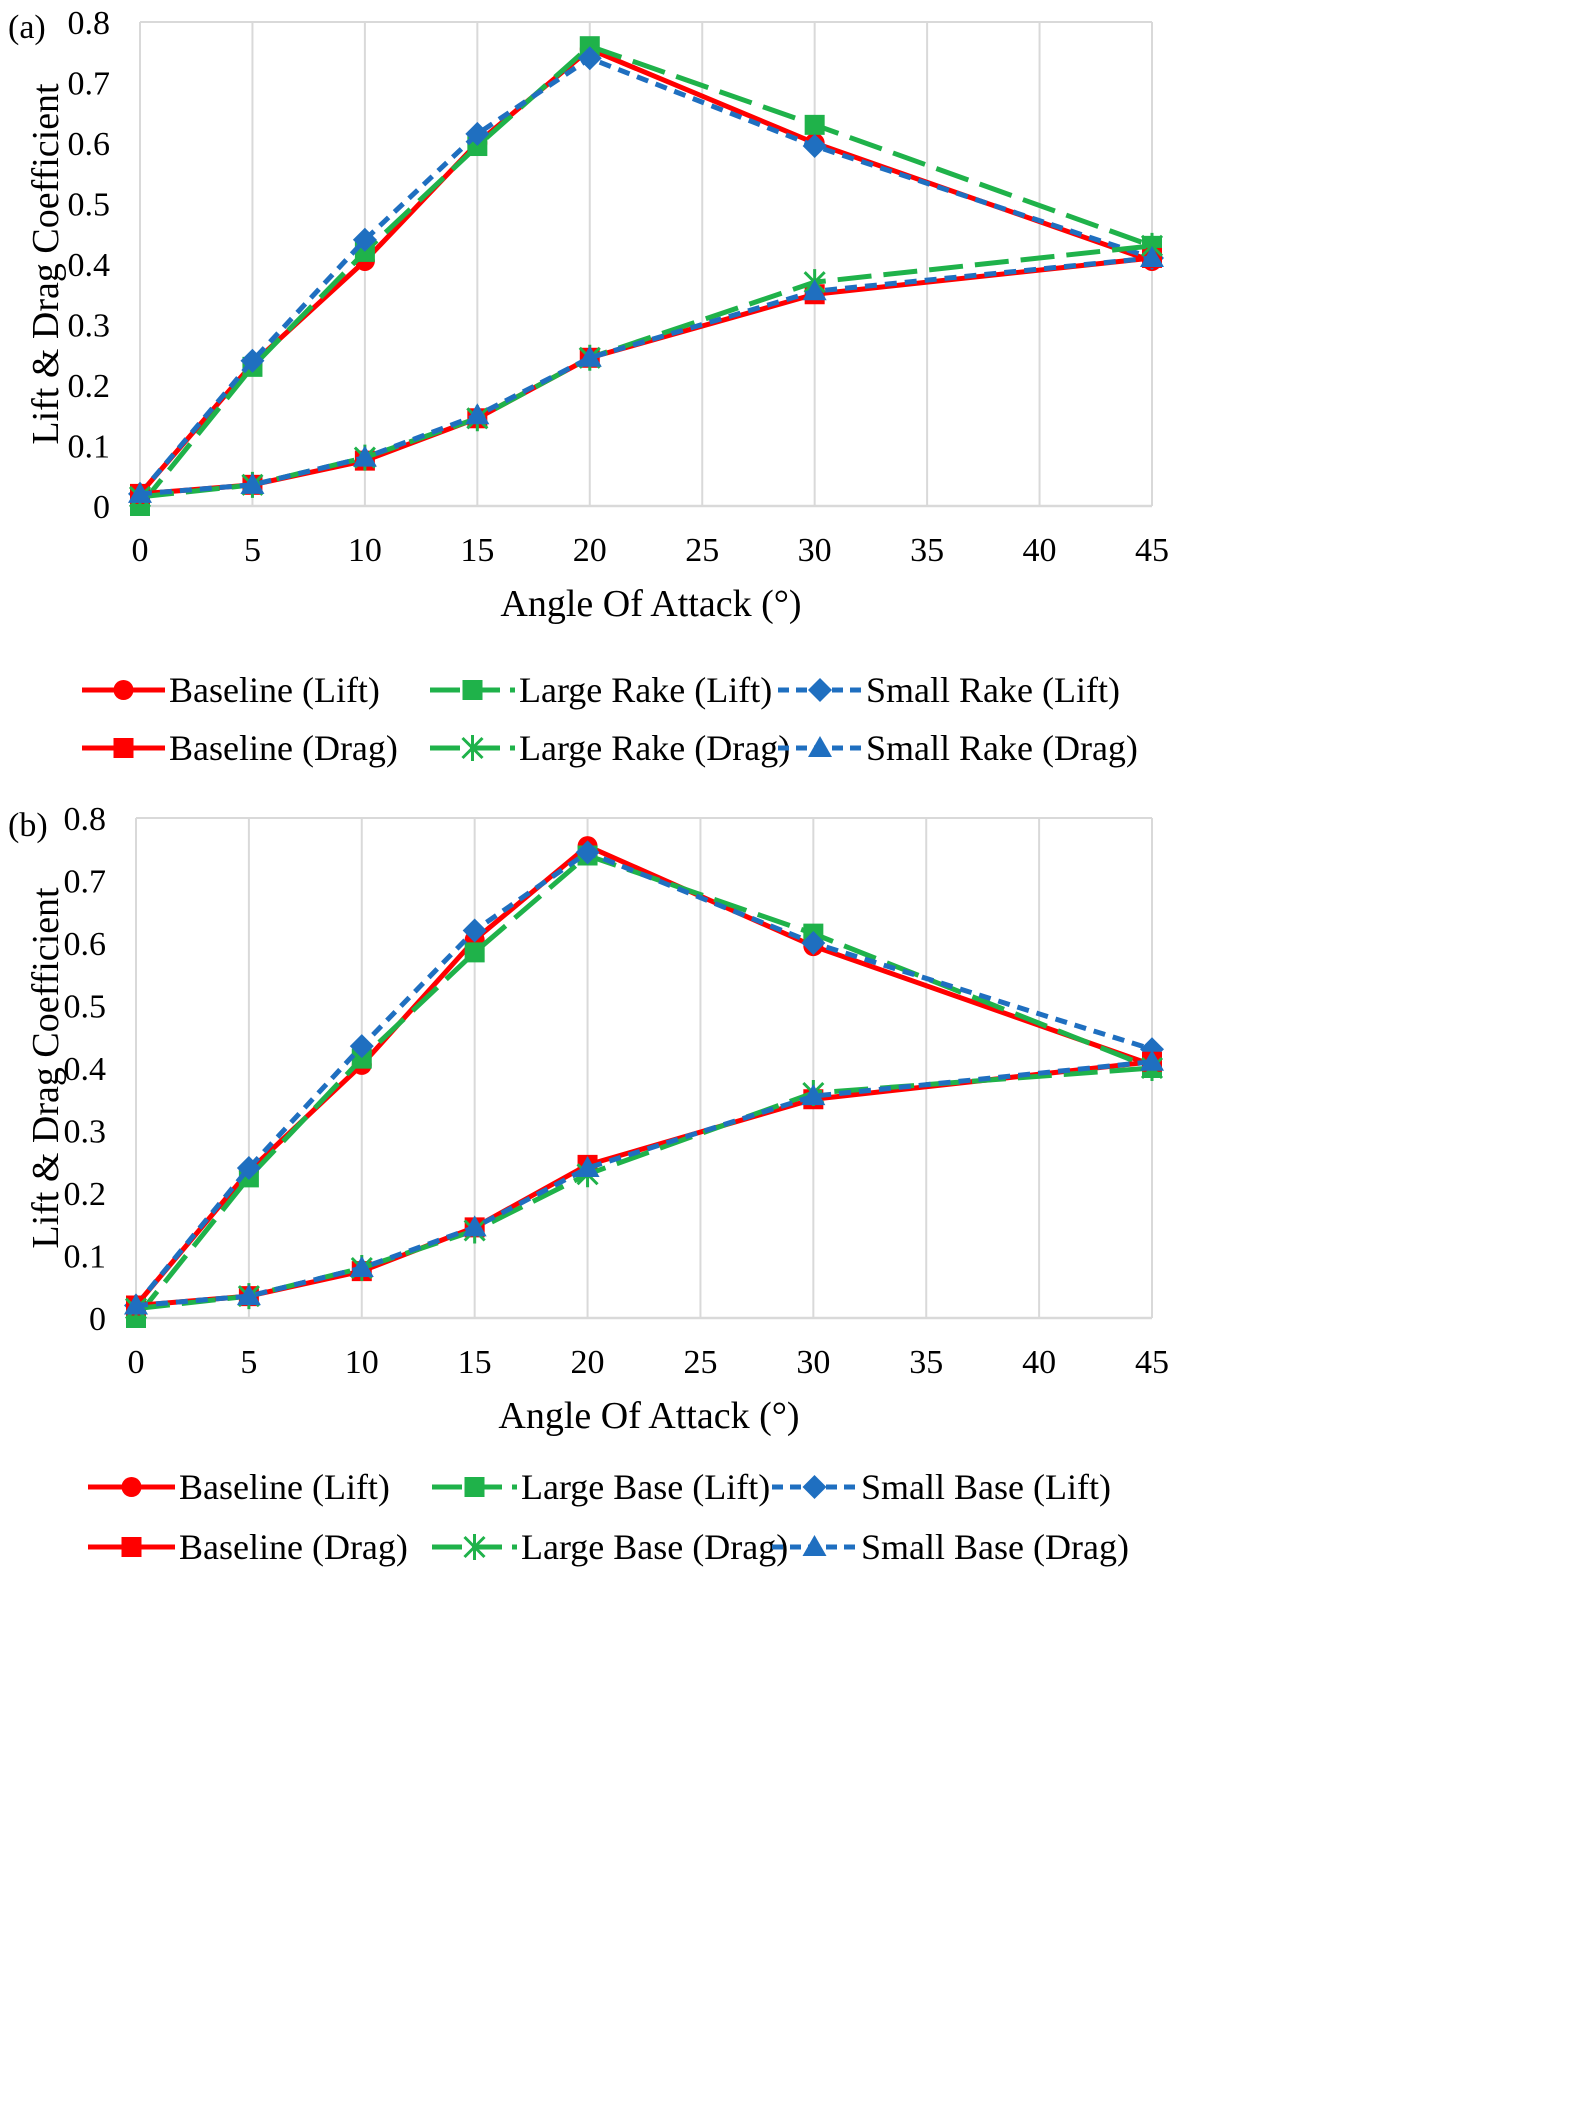 This screenshot has height=2124, width=1586. I want to click on legend-label: Small Rake (Lift), so click(993, 690).